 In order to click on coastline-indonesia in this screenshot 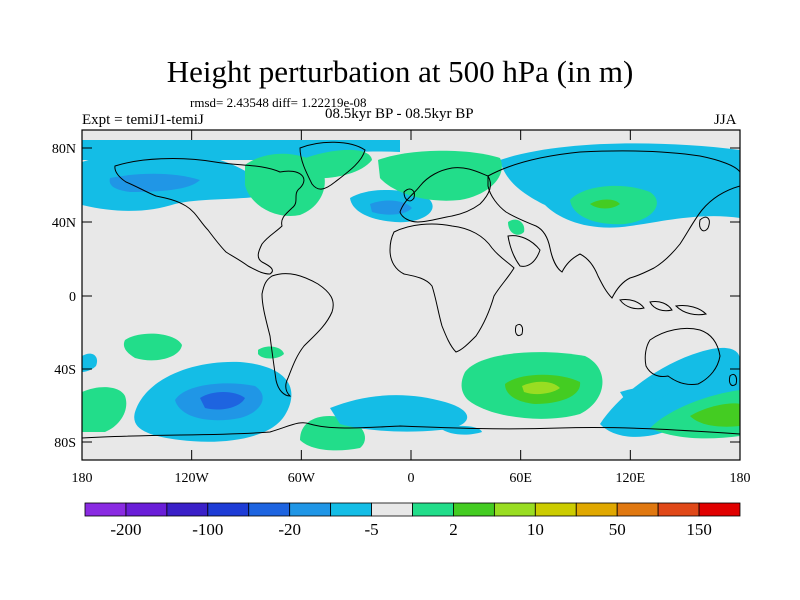, I will do `click(663, 307)`.